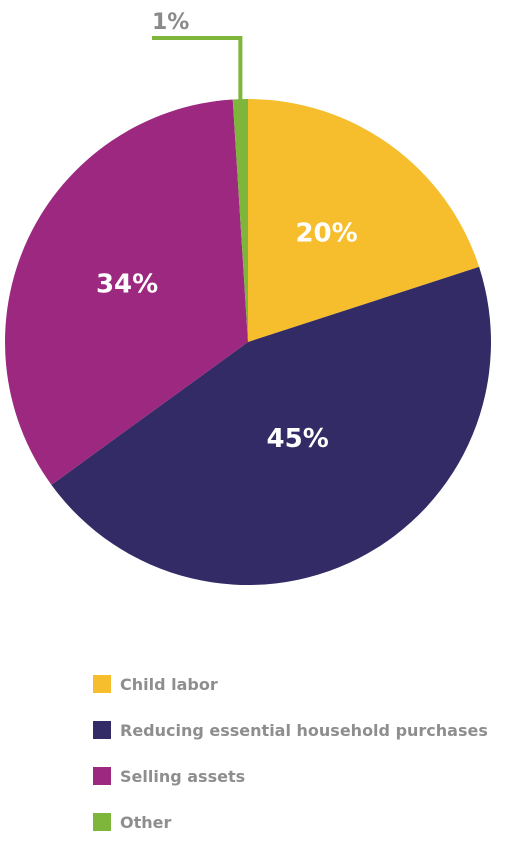  What do you see at coordinates (102, 776) in the screenshot?
I see `legend-swatch-selling-assets` at bounding box center [102, 776].